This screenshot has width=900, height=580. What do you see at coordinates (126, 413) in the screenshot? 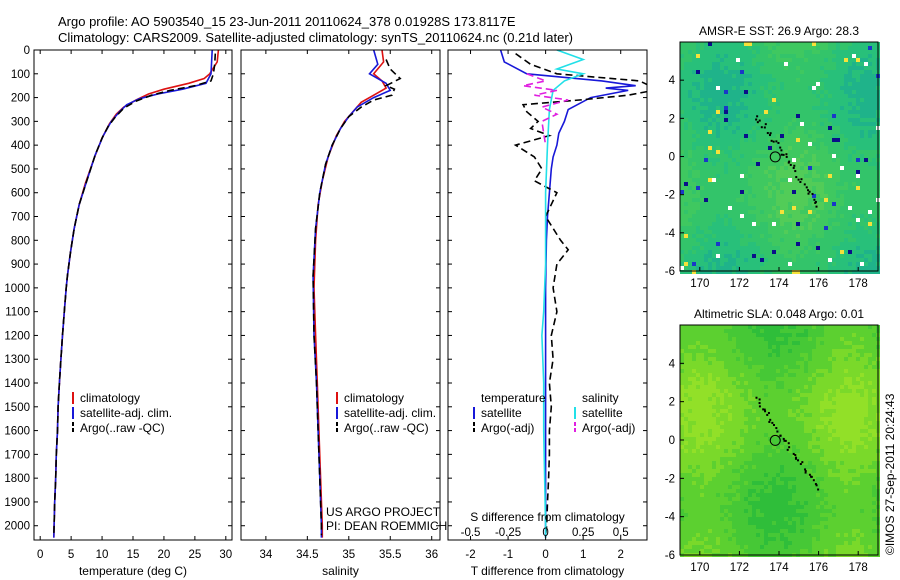
I see `legend-label: satellite-adj. clim.` at bounding box center [126, 413].